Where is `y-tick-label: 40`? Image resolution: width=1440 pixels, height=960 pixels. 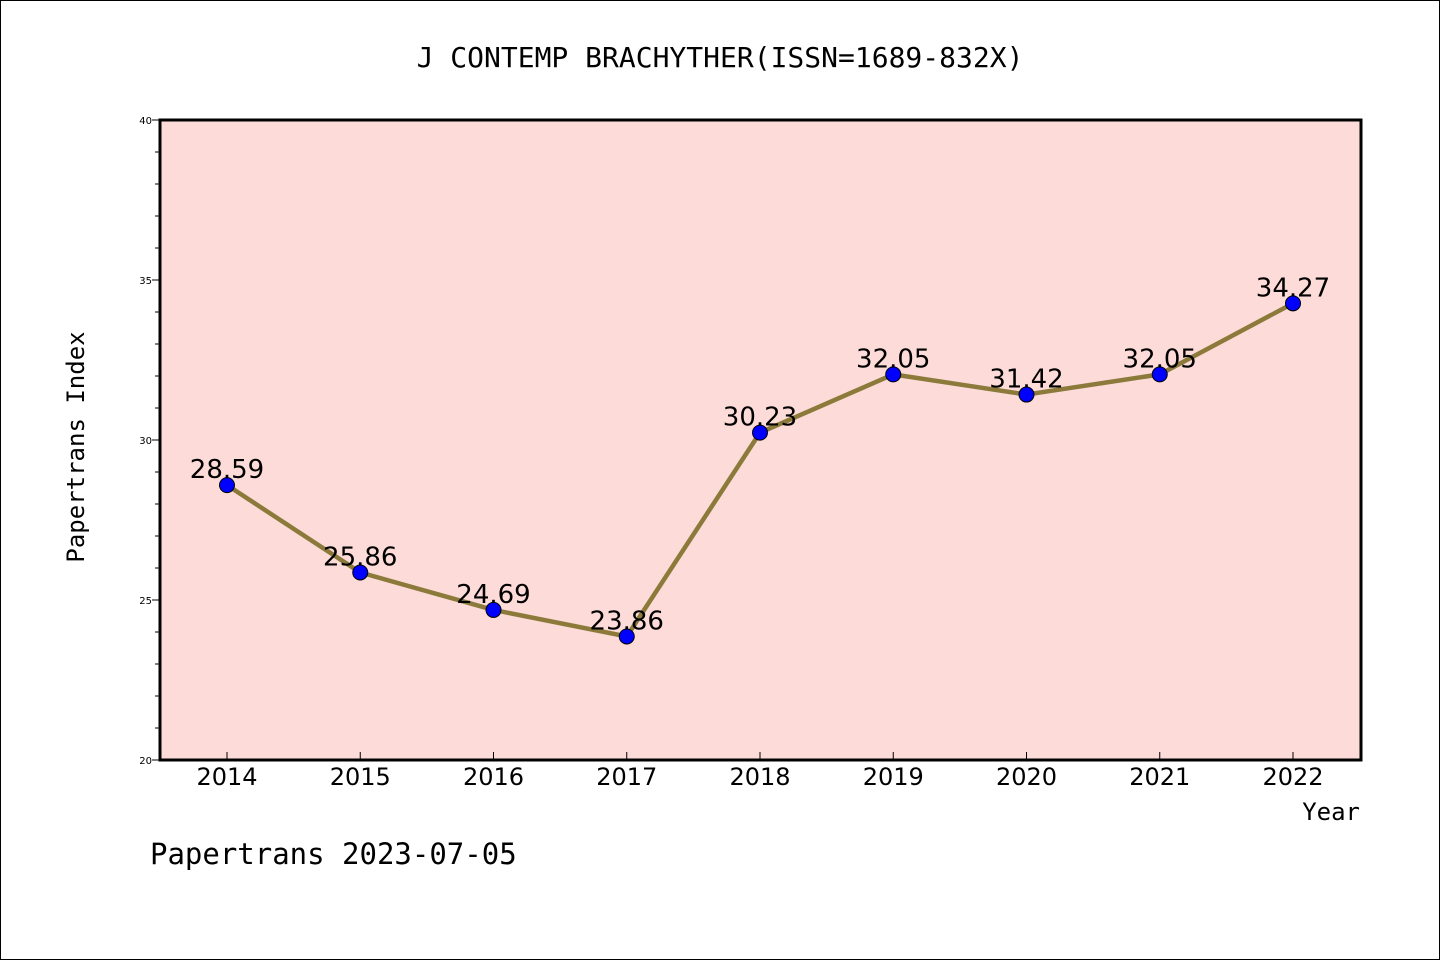
y-tick-label: 40 is located at coordinates (145, 121).